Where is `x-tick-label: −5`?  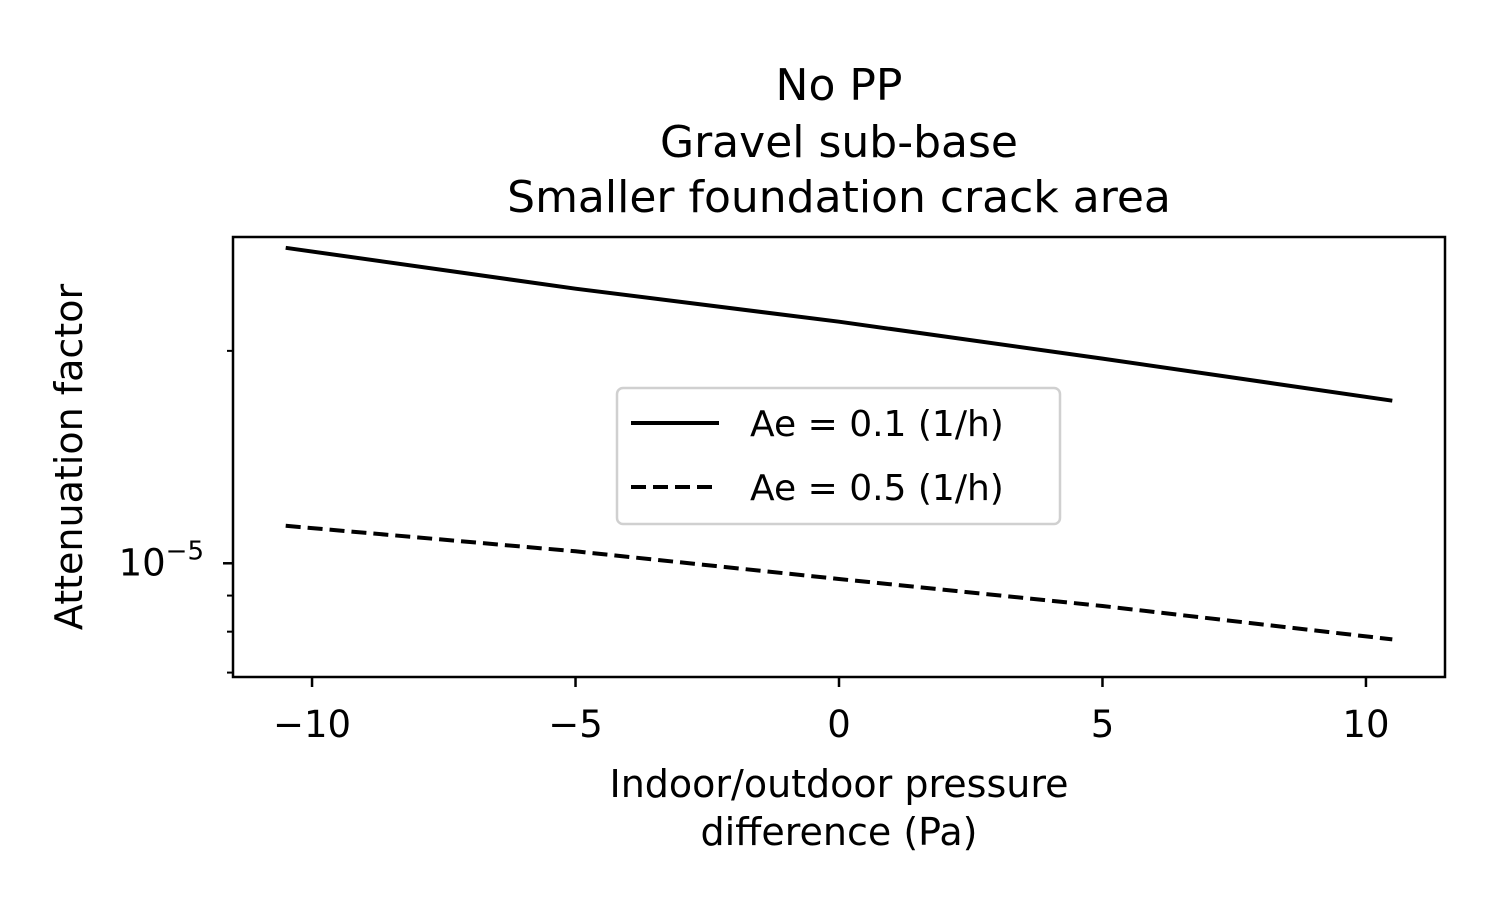
x-tick-label: −5 is located at coordinates (575, 724).